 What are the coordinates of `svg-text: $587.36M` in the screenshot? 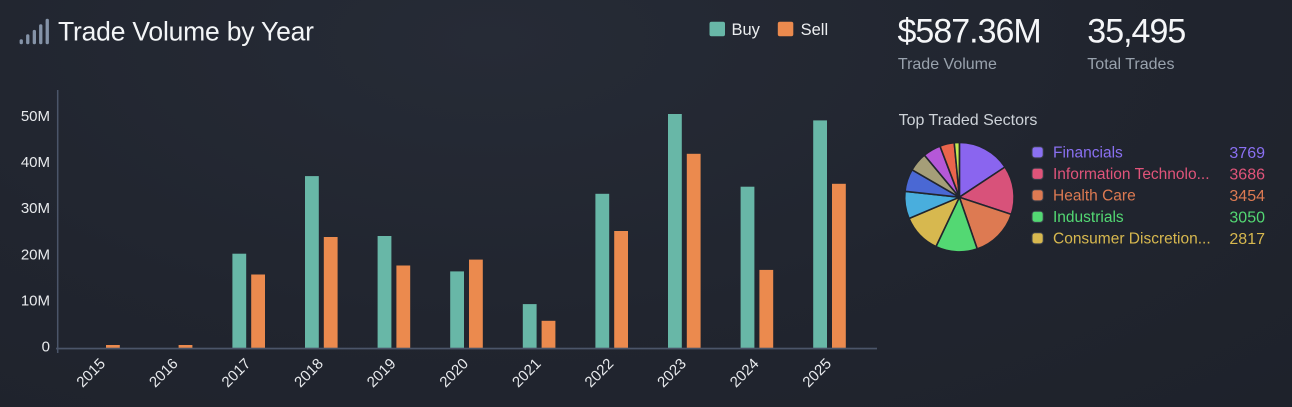 It's located at (969, 31).